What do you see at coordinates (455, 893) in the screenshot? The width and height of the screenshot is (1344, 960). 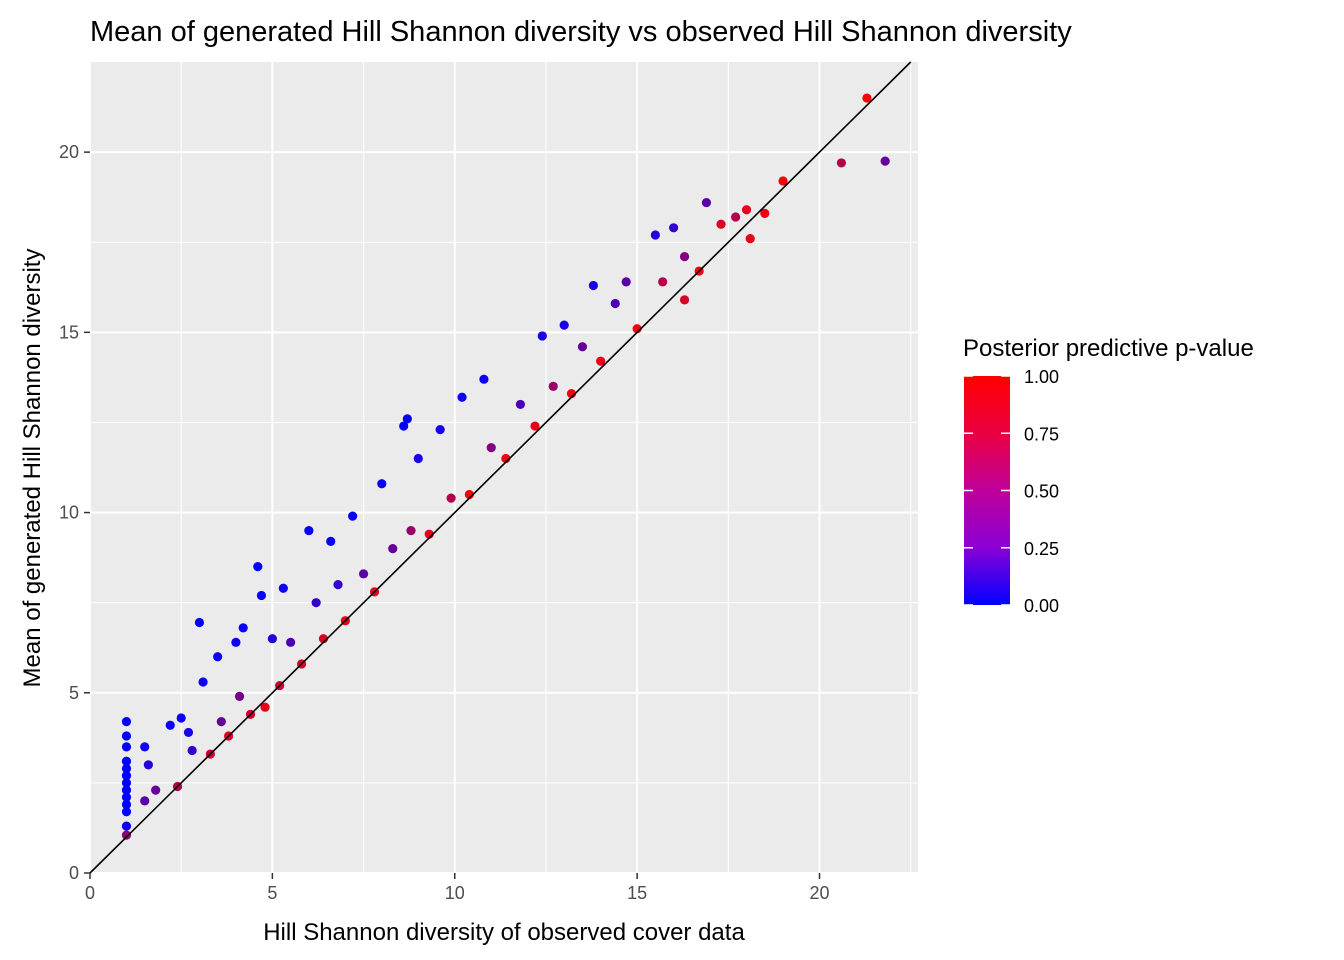 I see `x-tick-label: 10` at bounding box center [455, 893].